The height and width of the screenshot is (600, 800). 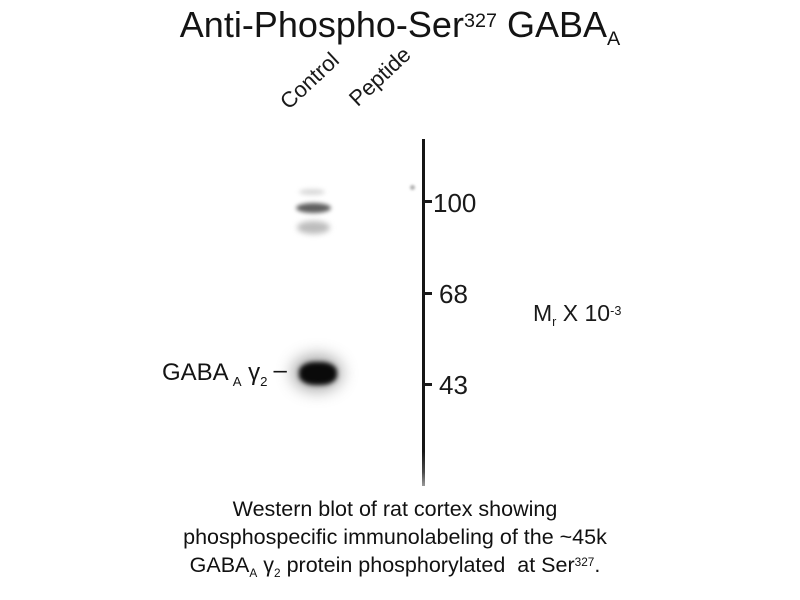 What do you see at coordinates (616, 310) in the screenshot?
I see `mw-unit-superscript-minus3: -3` at bounding box center [616, 310].